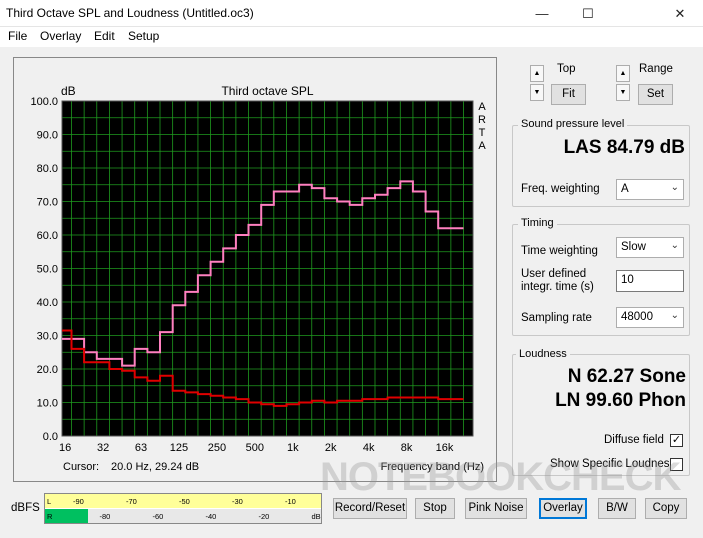  What do you see at coordinates (47, 169) in the screenshot?
I see `y-tick-label: 80.0` at bounding box center [47, 169].